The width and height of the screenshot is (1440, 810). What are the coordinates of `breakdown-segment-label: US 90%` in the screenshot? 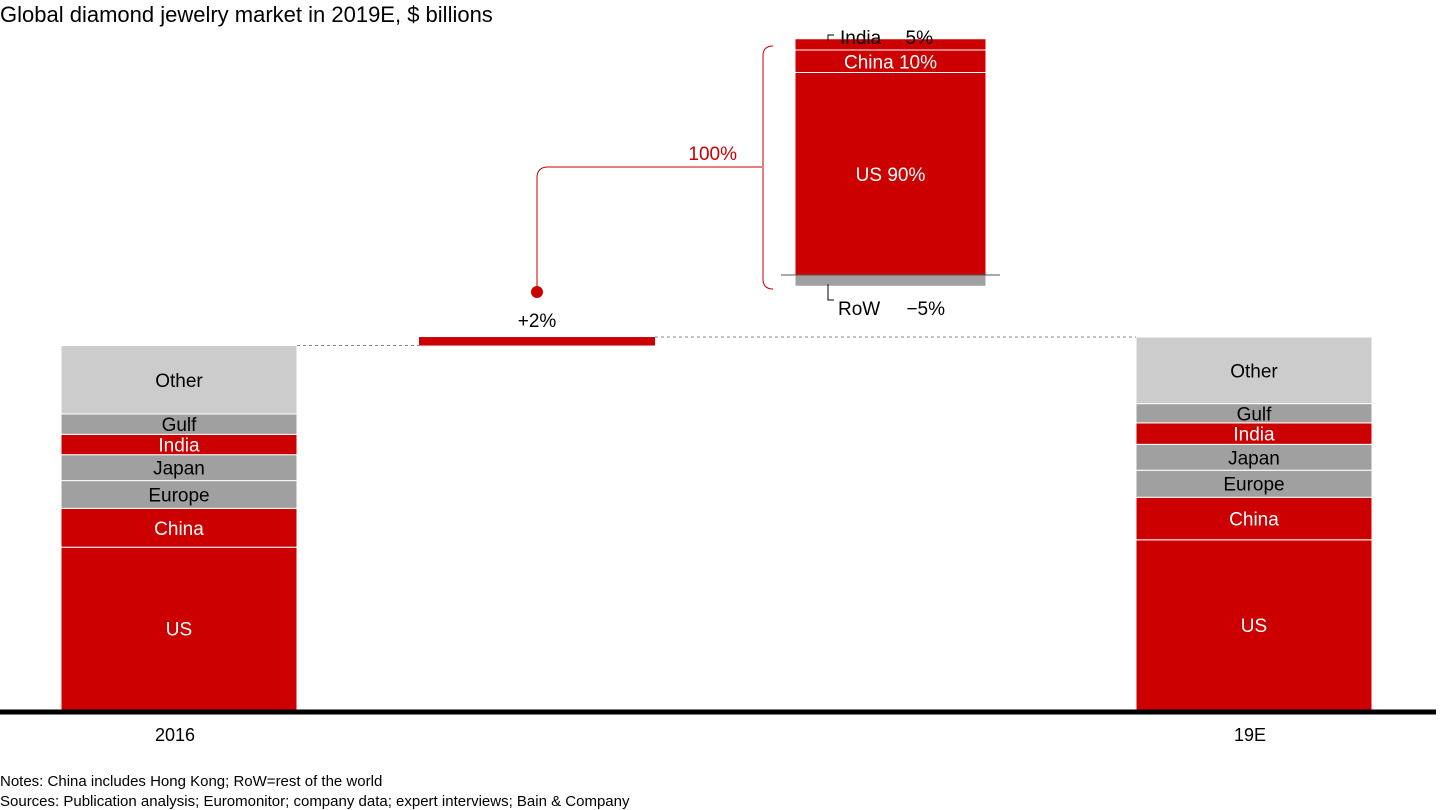 It's located at (891, 175).